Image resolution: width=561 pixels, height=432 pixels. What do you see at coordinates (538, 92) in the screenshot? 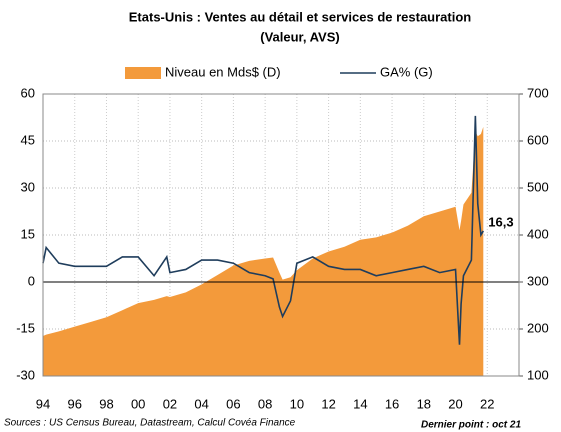
I see `y2-tick-label: 700` at bounding box center [538, 92].